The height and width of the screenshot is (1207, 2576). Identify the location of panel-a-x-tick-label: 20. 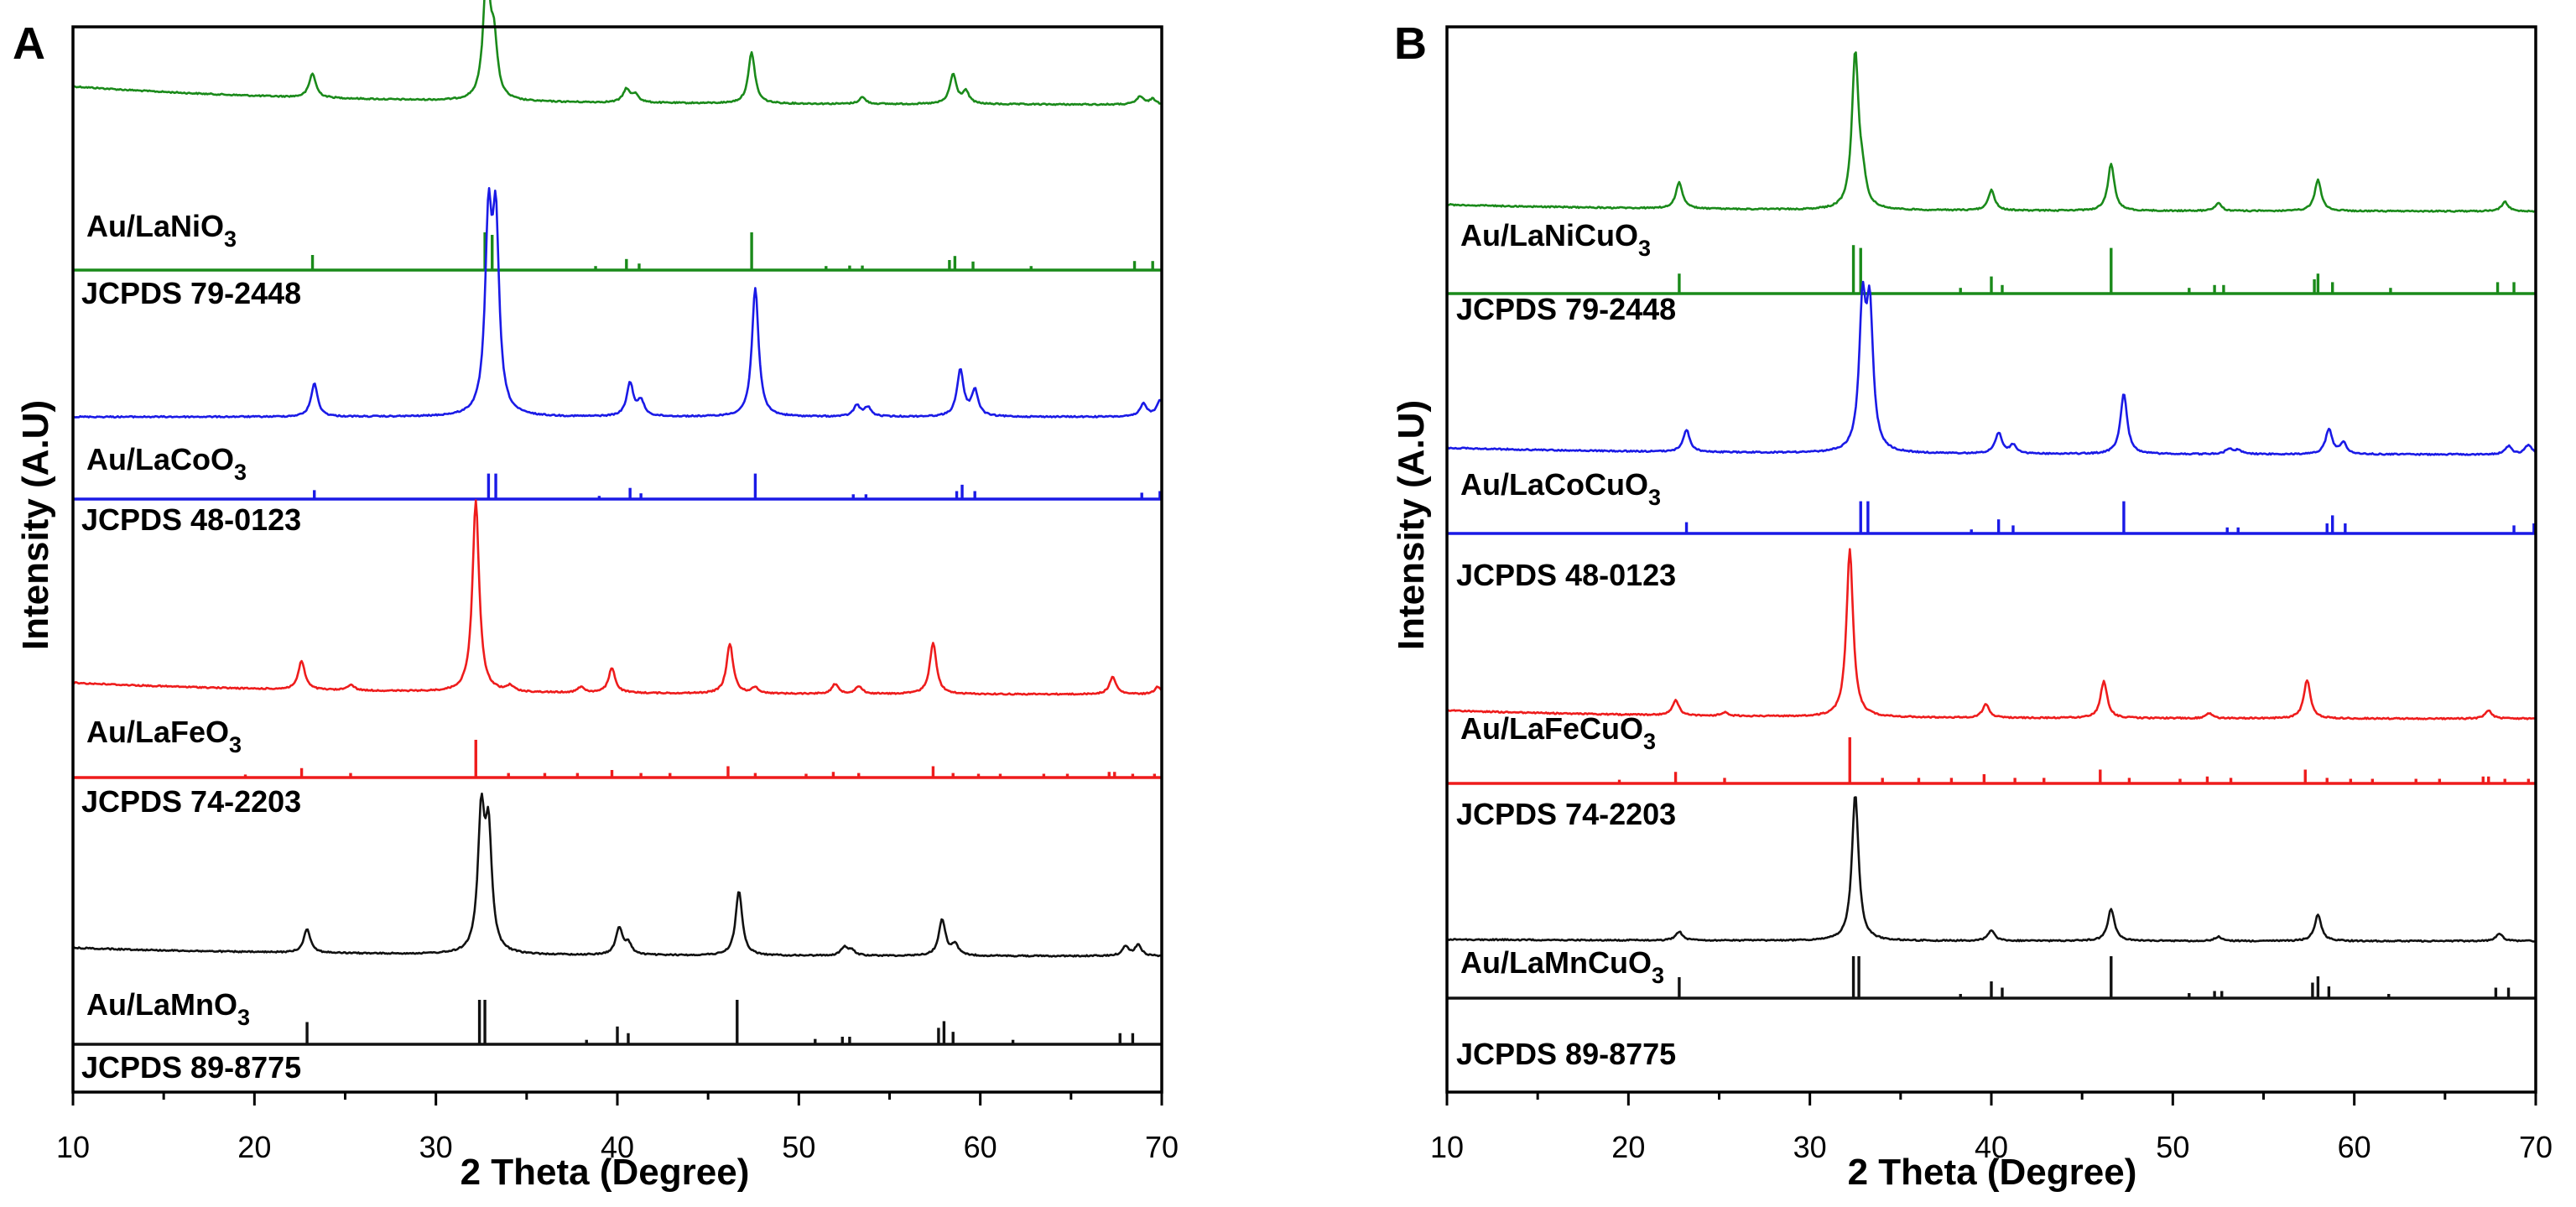
(254, 1147).